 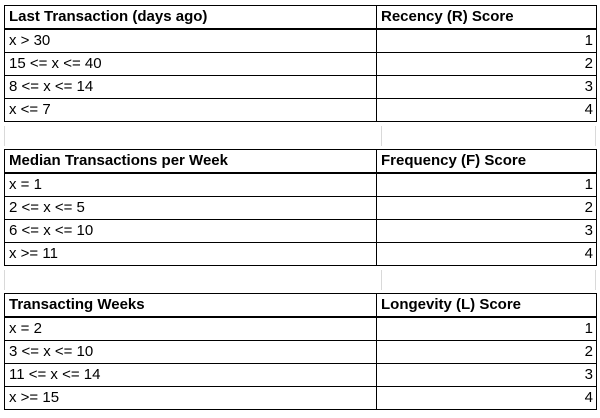 I want to click on table-row: x >= 15 4, so click(x=300, y=398).